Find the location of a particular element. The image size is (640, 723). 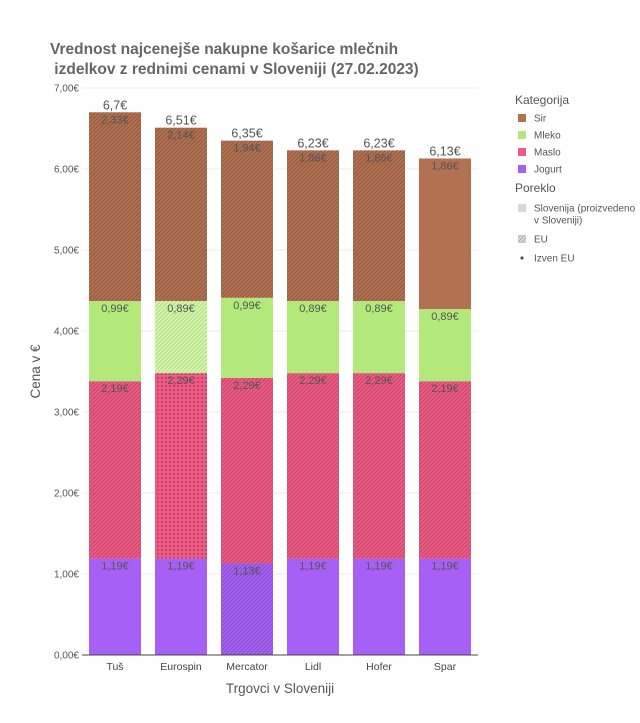

segment-value-label: 2,33€ is located at coordinates (115, 120).